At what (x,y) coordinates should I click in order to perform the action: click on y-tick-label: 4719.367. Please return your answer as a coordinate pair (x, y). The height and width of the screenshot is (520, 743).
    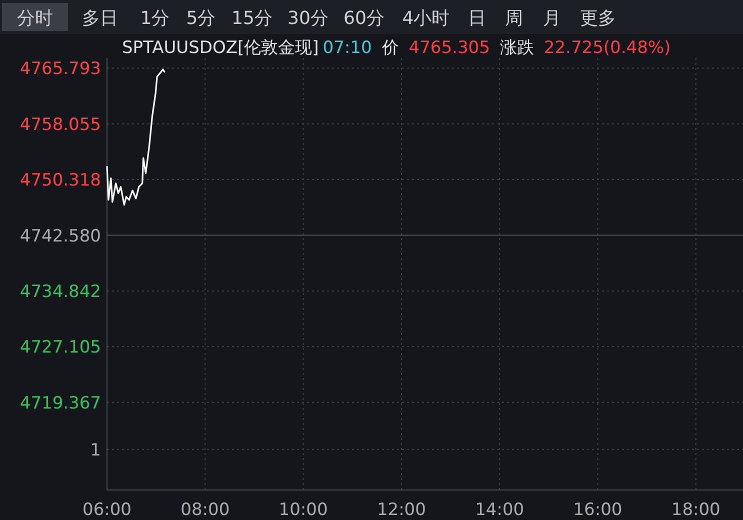
    Looking at the image, I should click on (60, 403).